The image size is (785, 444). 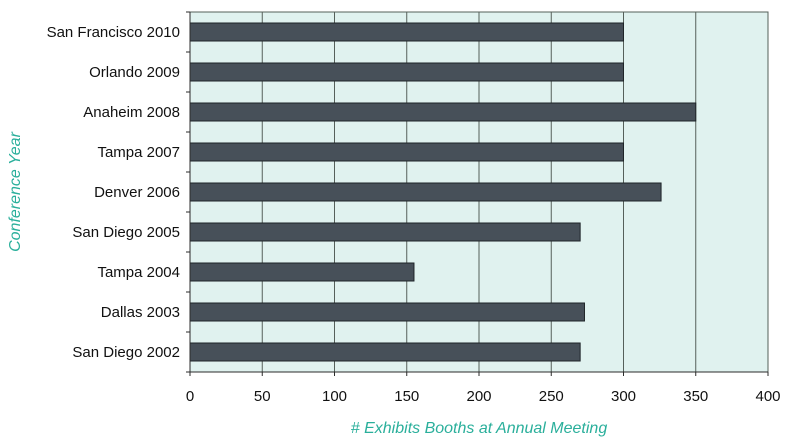 I want to click on x-tick-label: 0, so click(x=190, y=396).